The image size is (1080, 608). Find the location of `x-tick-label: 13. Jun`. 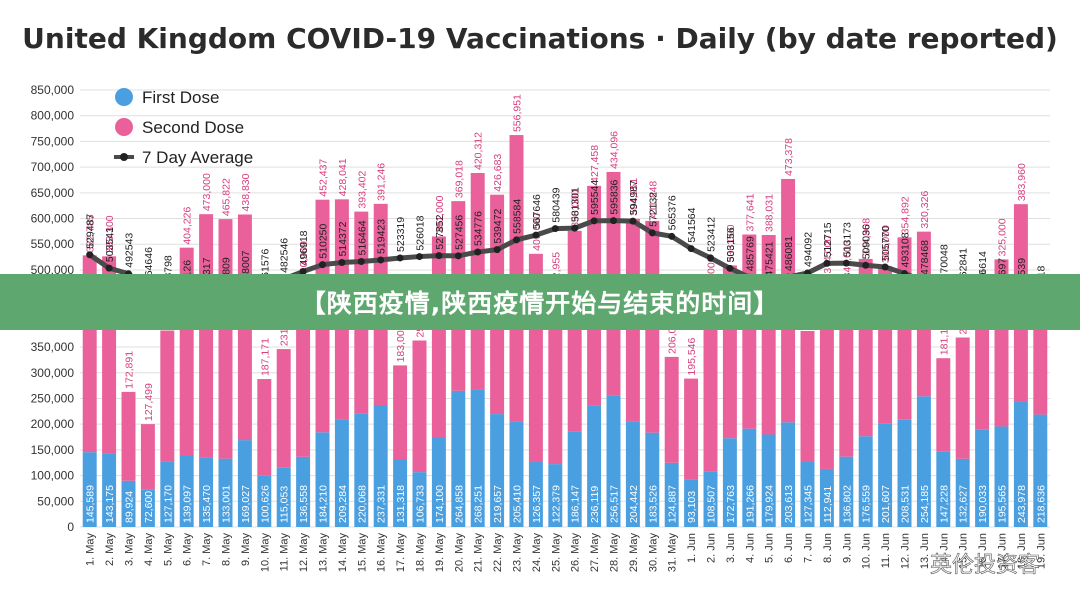

x-tick-label: 13. Jun is located at coordinates (925, 551).